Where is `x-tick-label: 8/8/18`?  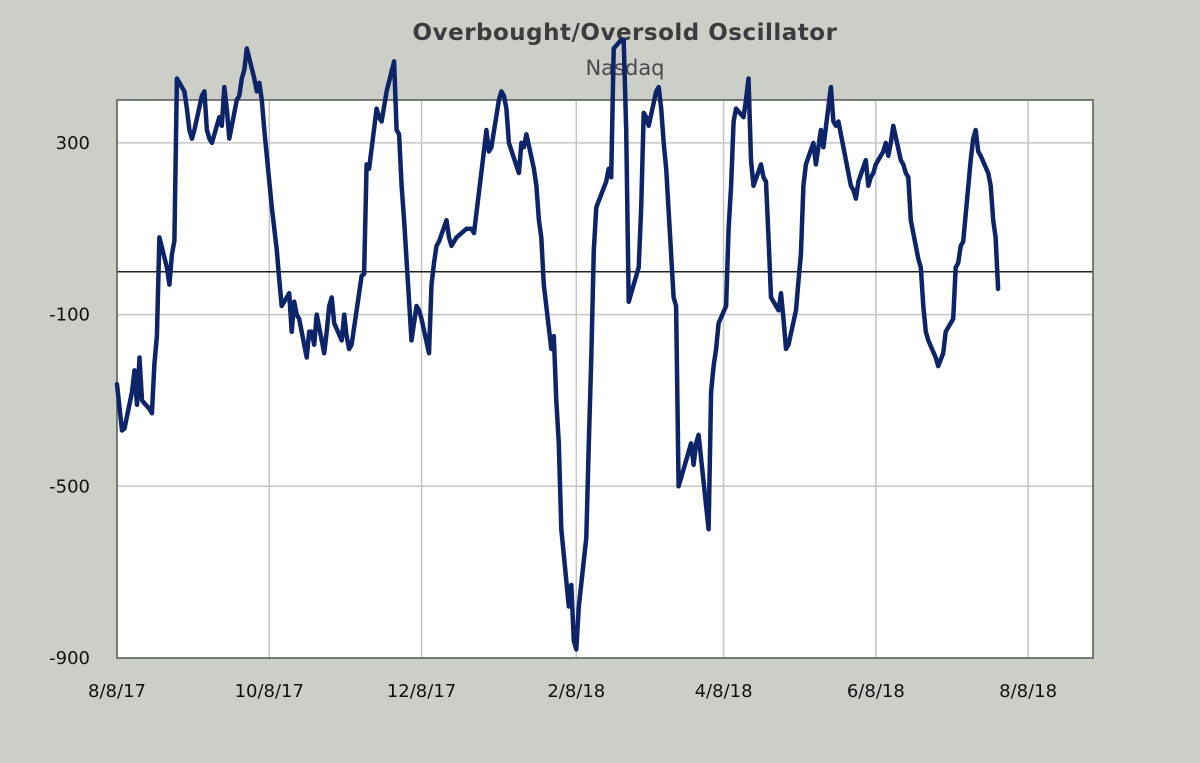
x-tick-label: 8/8/18 is located at coordinates (1028, 691).